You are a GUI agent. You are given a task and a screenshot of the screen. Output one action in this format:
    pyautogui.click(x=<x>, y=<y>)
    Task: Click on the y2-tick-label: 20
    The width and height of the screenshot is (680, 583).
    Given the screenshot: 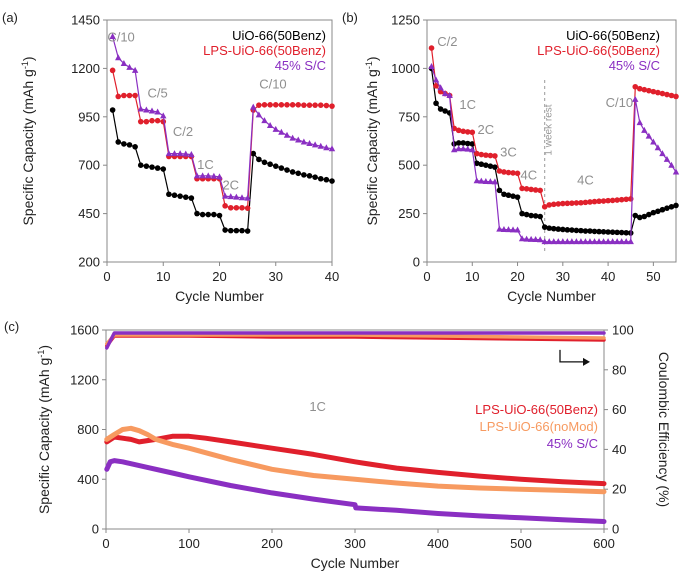 What is the action you would take?
    pyautogui.click(x=619, y=489)
    